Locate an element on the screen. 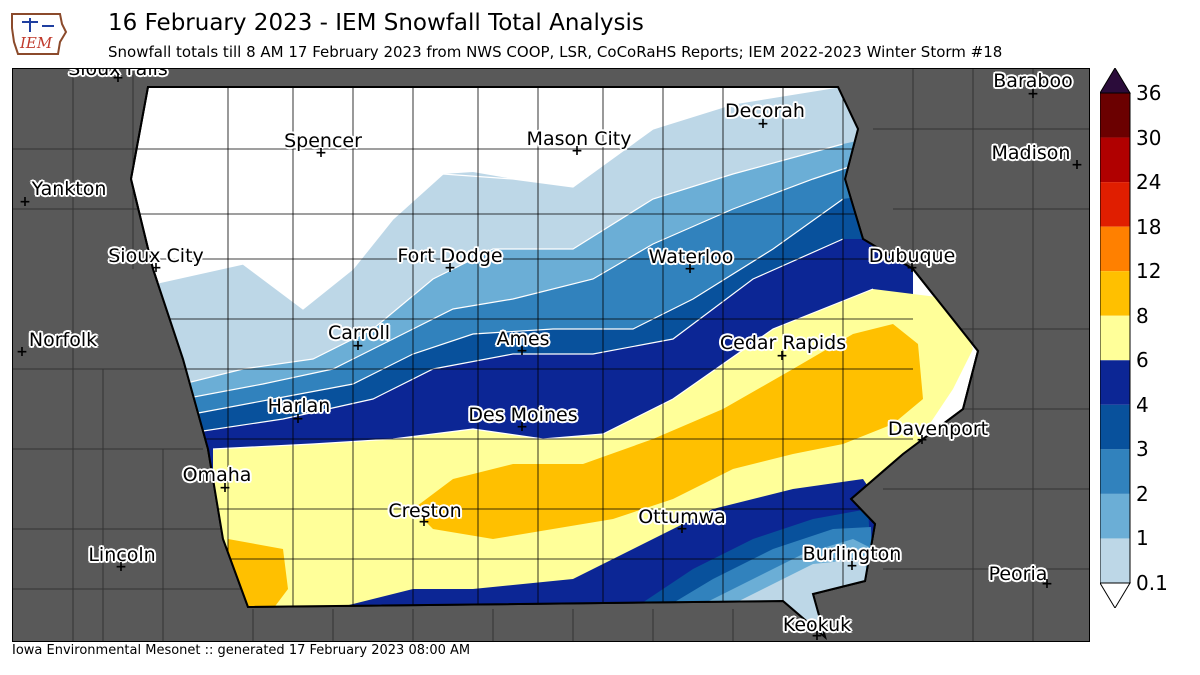  city-label-ames: Ames is located at coordinates (523, 339).